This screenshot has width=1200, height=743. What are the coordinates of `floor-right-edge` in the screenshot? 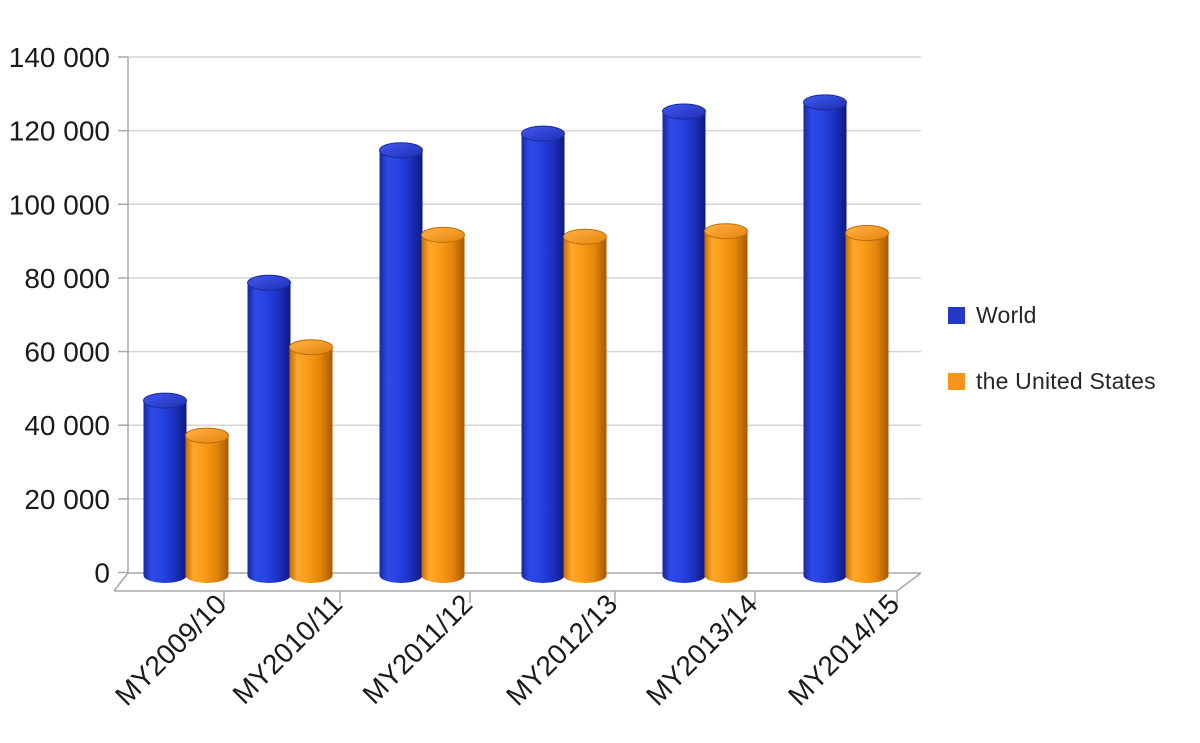 It's located at (909, 582).